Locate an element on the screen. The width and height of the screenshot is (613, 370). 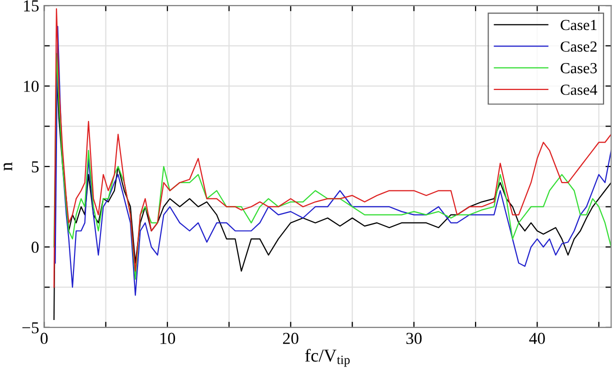
y-tick-label: 10 is located at coordinates (31, 86).